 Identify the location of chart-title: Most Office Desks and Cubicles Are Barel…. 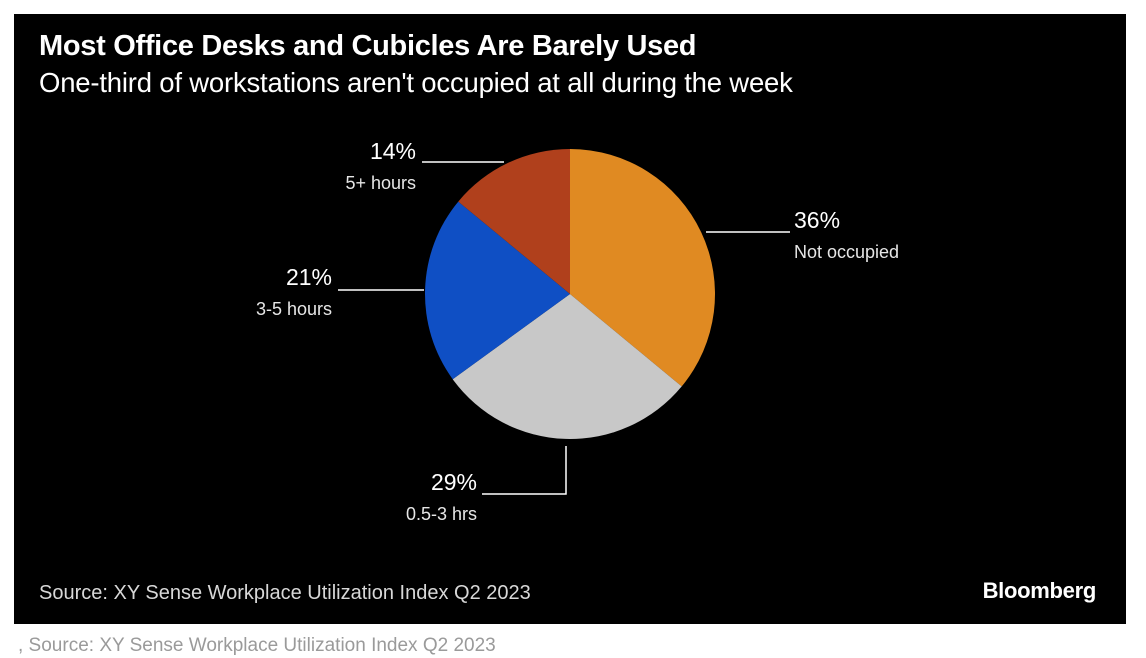
(368, 46).